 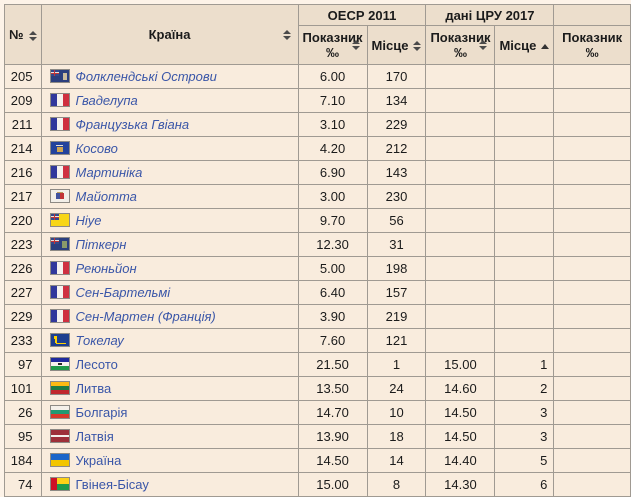 I want to click on country-cell: Майотта, so click(x=169, y=196).